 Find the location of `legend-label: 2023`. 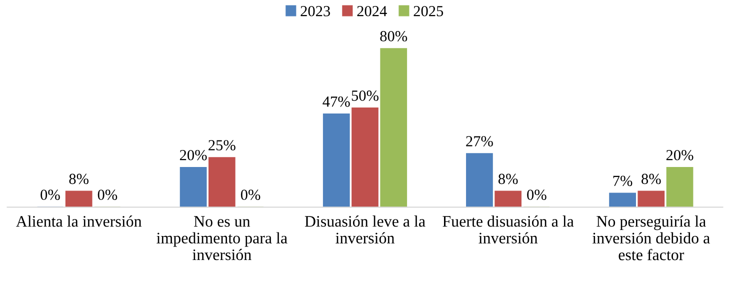

legend-label: 2023 is located at coordinates (315, 11).